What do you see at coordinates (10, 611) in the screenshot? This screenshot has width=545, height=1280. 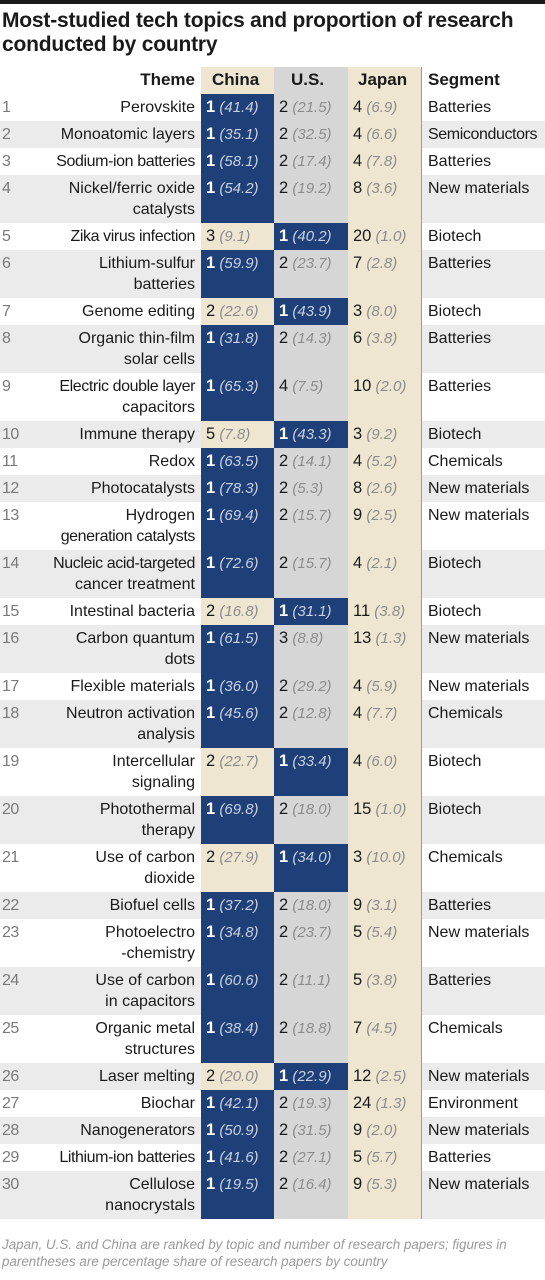 I see `row-number: 15` at bounding box center [10, 611].